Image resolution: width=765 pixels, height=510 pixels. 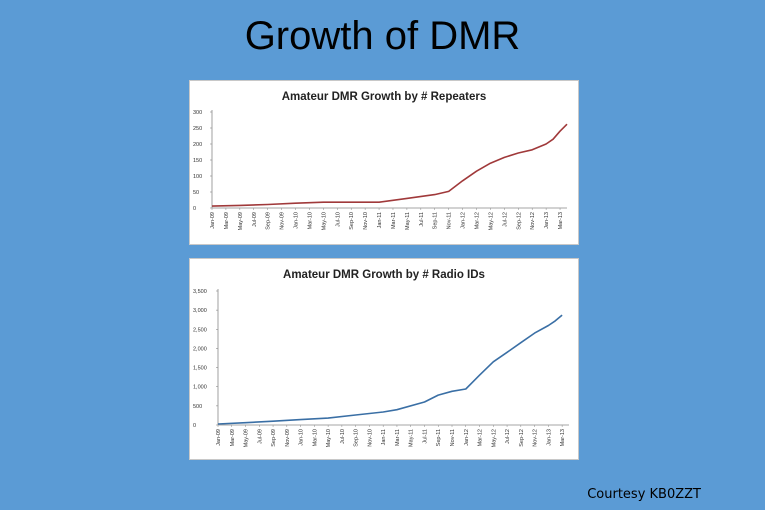 I want to click on repeaters-x-tick-label: Mar-13, so click(x=561, y=220).